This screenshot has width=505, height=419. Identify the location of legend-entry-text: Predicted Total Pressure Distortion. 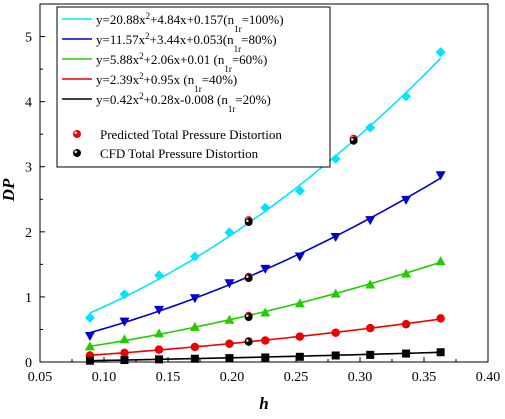
(191, 134).